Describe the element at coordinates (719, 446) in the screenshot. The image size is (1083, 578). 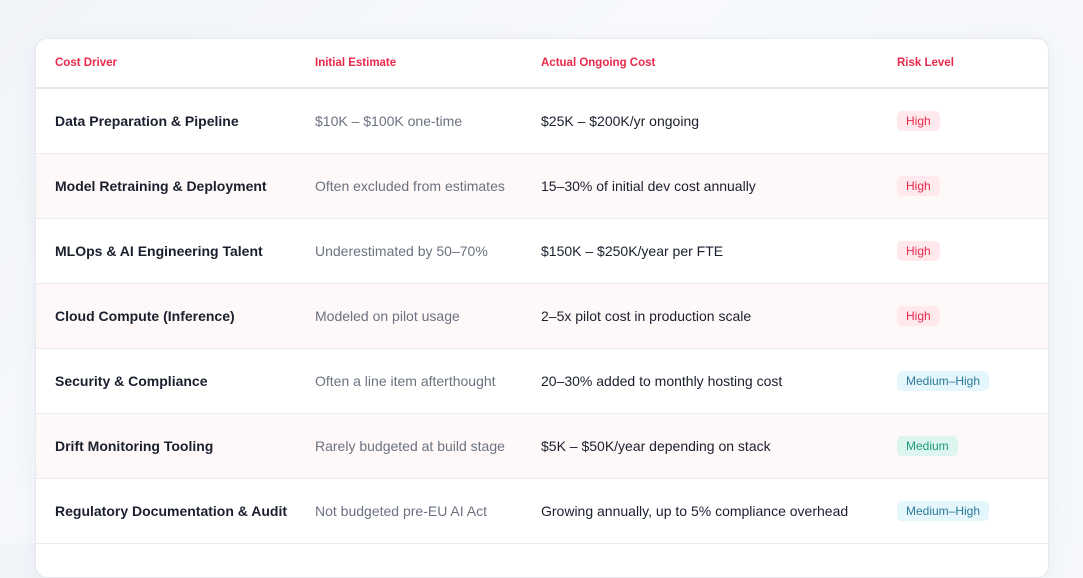
I see `actual-cost-cell: $5K – $50K/year depending on stack` at that location.